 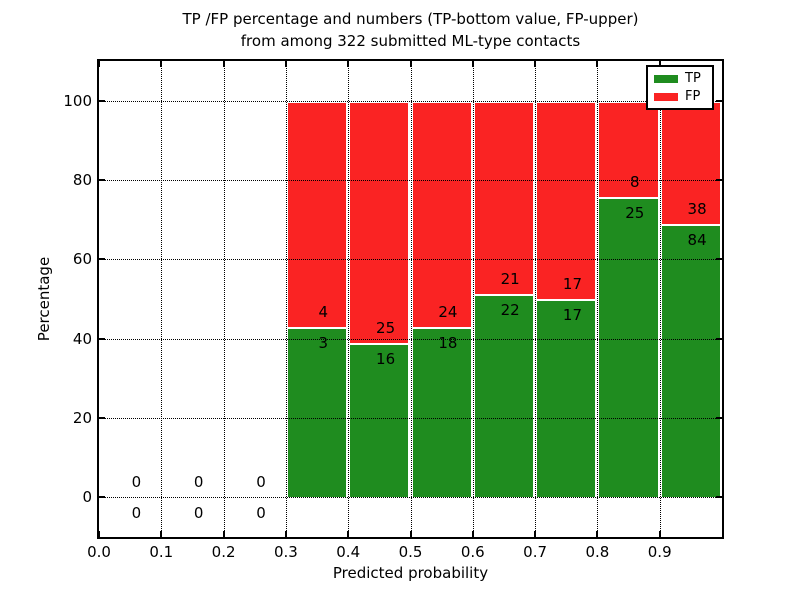 I want to click on y-tick-label: 0, so click(x=87, y=497).